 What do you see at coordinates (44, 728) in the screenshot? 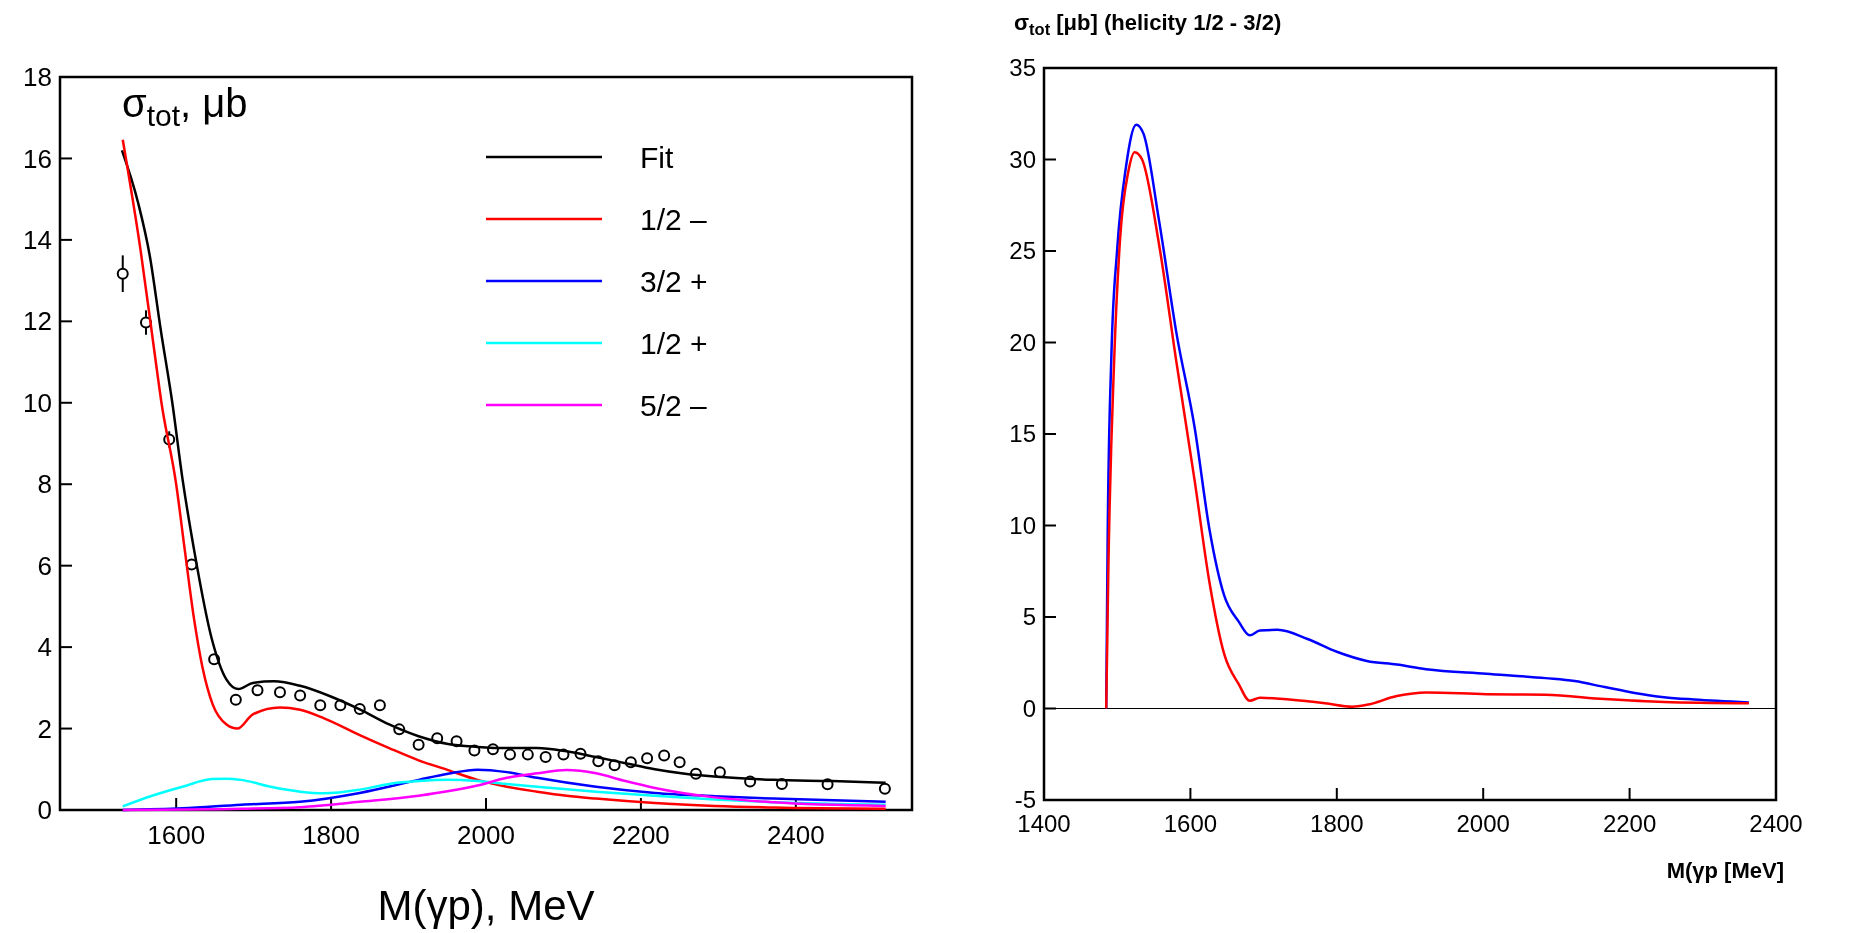
I see `y-tick-label: 2` at bounding box center [44, 728].